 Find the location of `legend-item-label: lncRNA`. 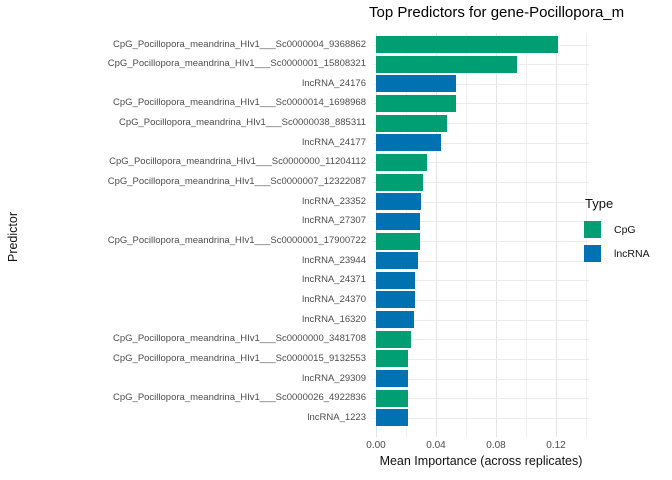

legend-item-label: lncRNA is located at coordinates (632, 253).